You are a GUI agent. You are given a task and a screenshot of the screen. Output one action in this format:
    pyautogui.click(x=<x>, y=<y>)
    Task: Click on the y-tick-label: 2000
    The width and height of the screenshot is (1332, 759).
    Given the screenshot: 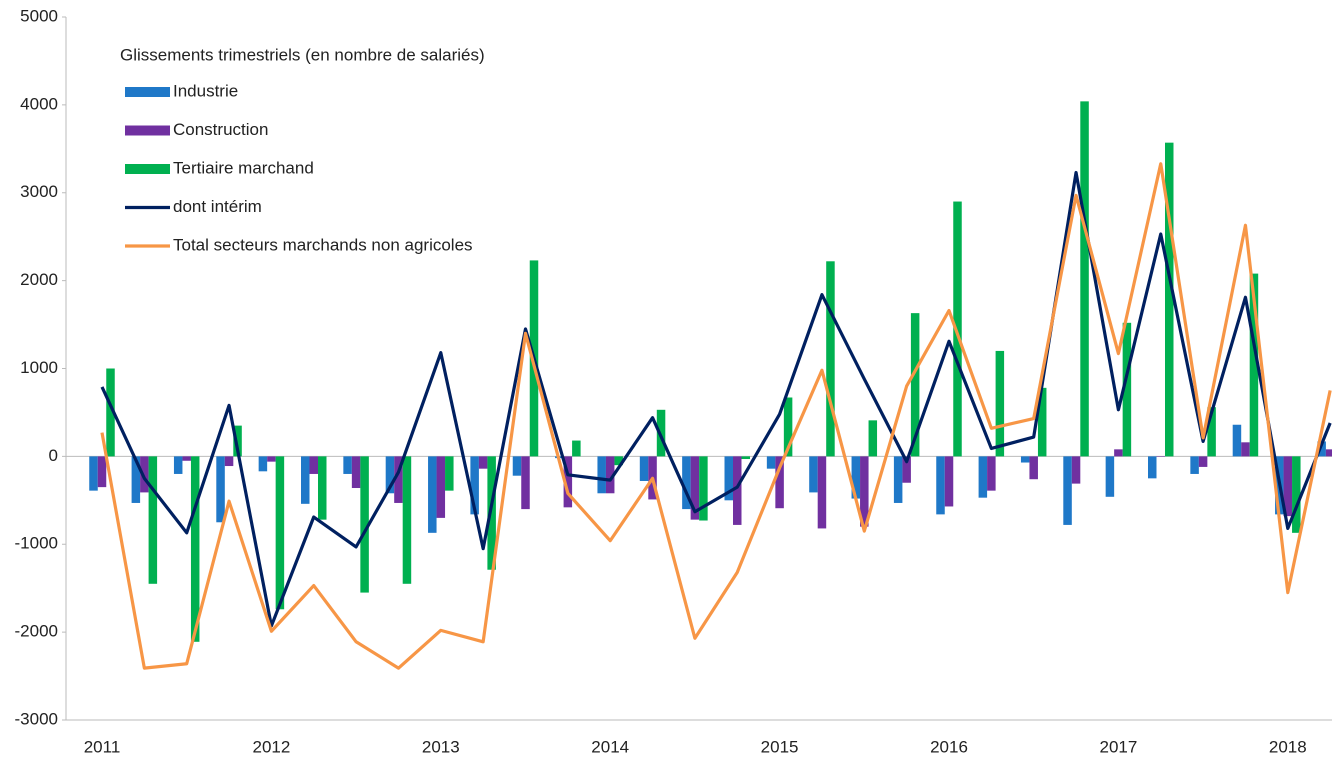 What is the action you would take?
    pyautogui.click(x=39, y=279)
    